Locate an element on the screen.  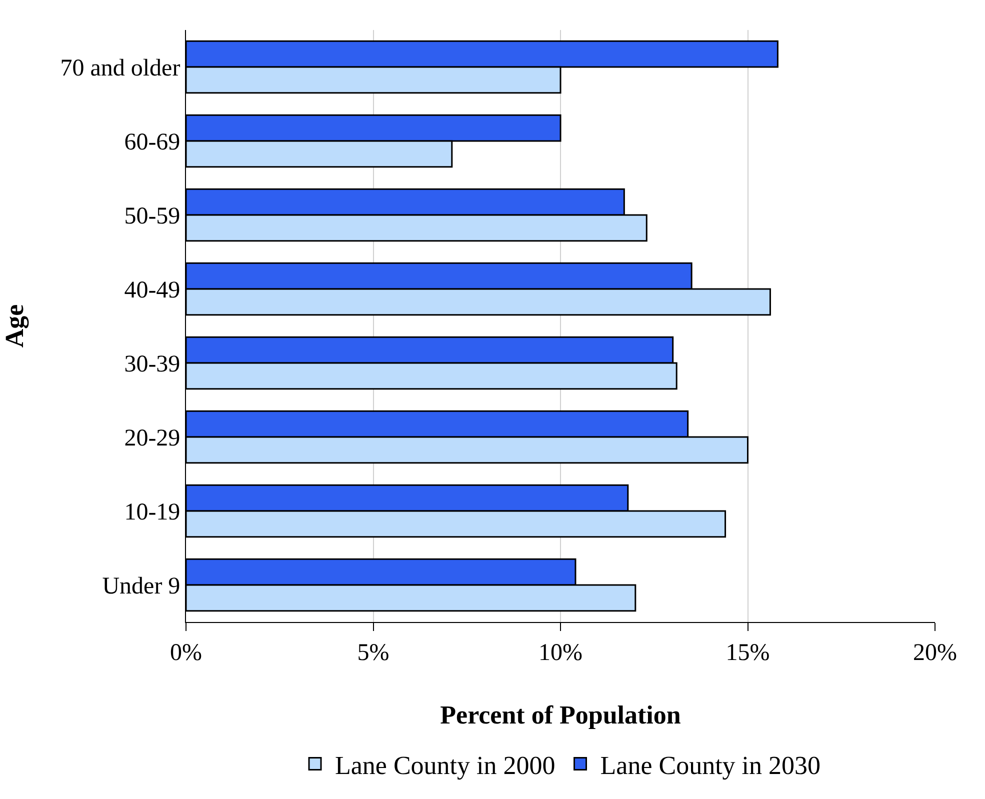
y-tick-label: 60-69 is located at coordinates (152, 142).